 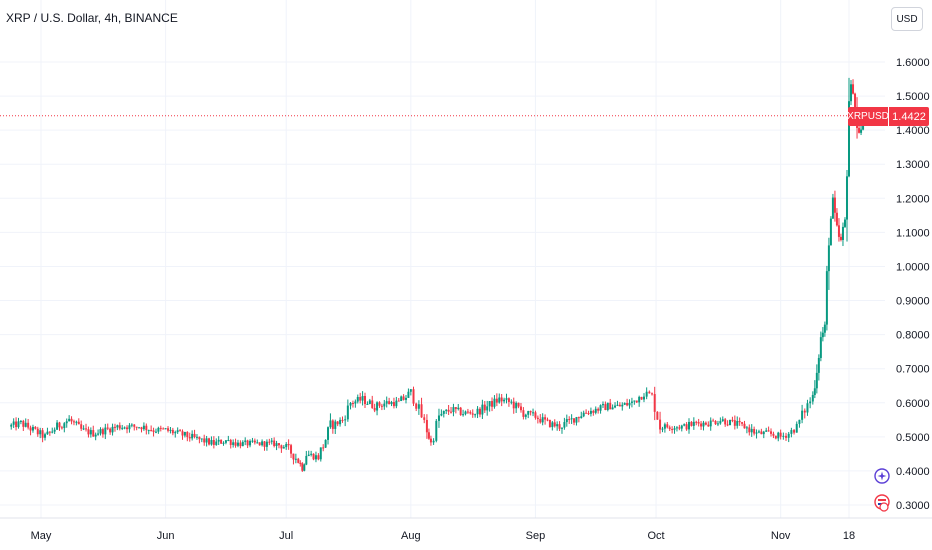 I want to click on last-price-label: 1.4422, so click(x=909, y=116).